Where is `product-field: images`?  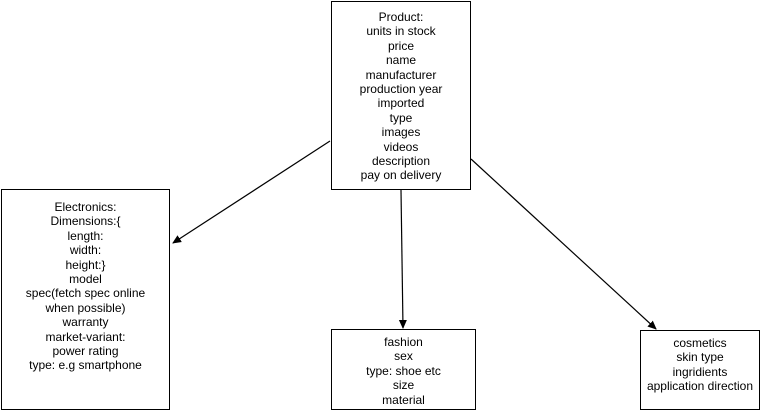
product-field: images is located at coordinates (401, 132).